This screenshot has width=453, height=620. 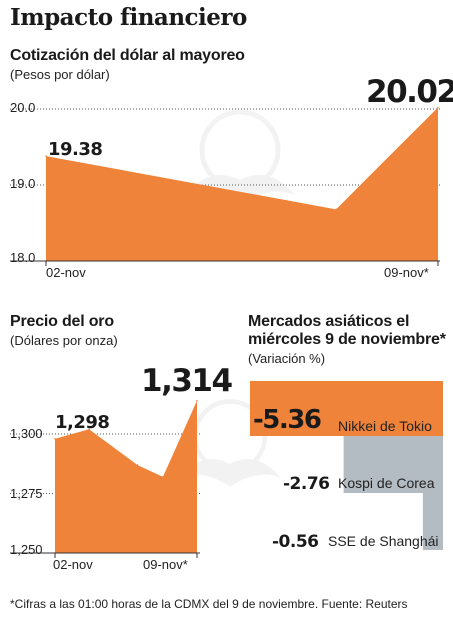 I want to click on gold-xtick-label: 02-nov, so click(x=73, y=564).